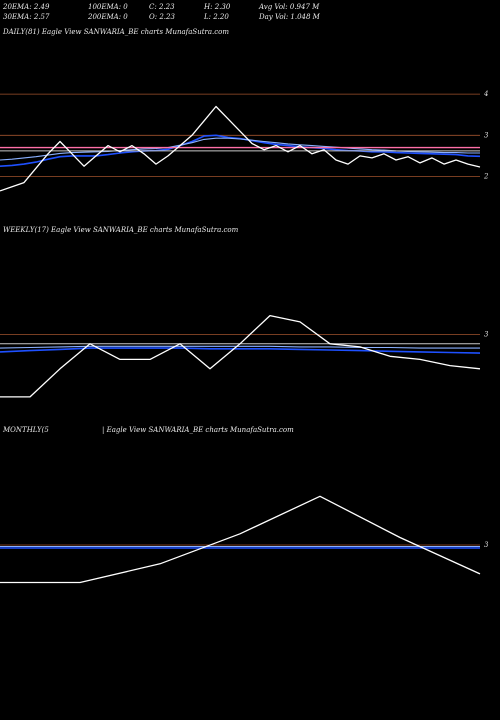  Describe the element at coordinates (240, 148) in the screenshot. I see `daily-price-series` at that location.